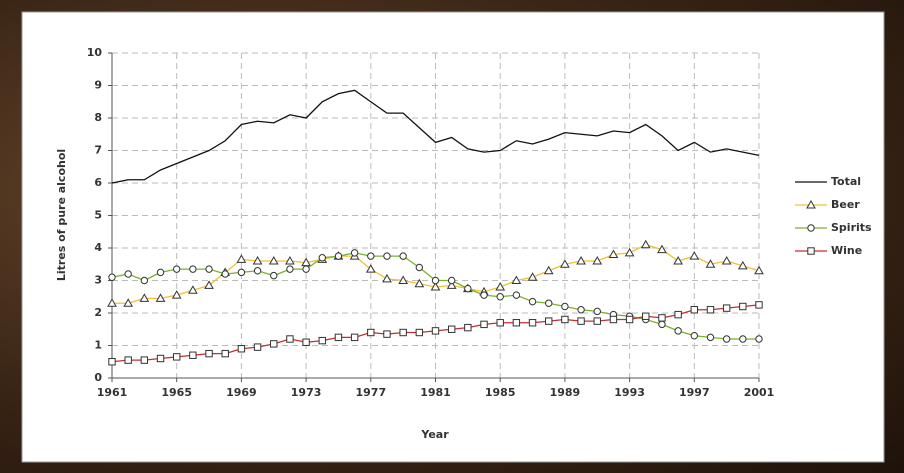 The height and width of the screenshot is (473, 904). Describe the element at coordinates (241, 392) in the screenshot. I see `x-tick-label: 1969` at that location.